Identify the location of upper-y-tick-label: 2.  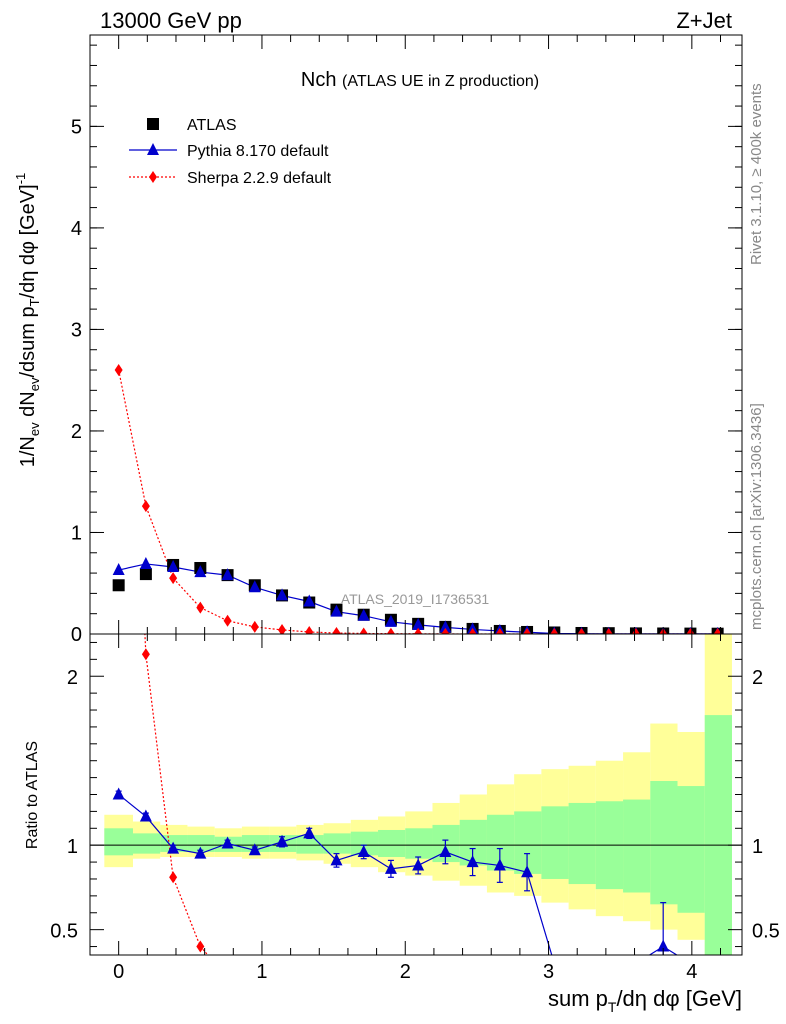
(76, 432).